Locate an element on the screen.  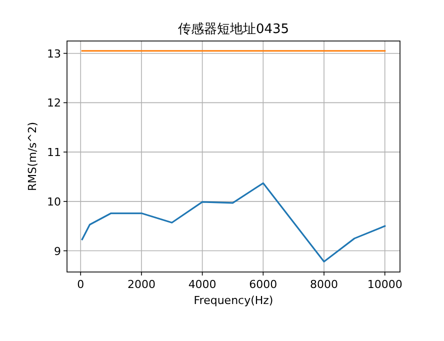
chart-title: 传感器短地址0435 is located at coordinates (234, 29).